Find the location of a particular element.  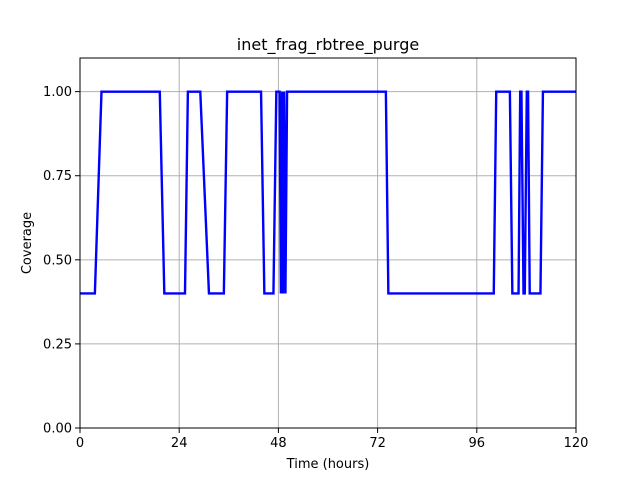

x-axis-label: Time (hours) is located at coordinates (328, 464).